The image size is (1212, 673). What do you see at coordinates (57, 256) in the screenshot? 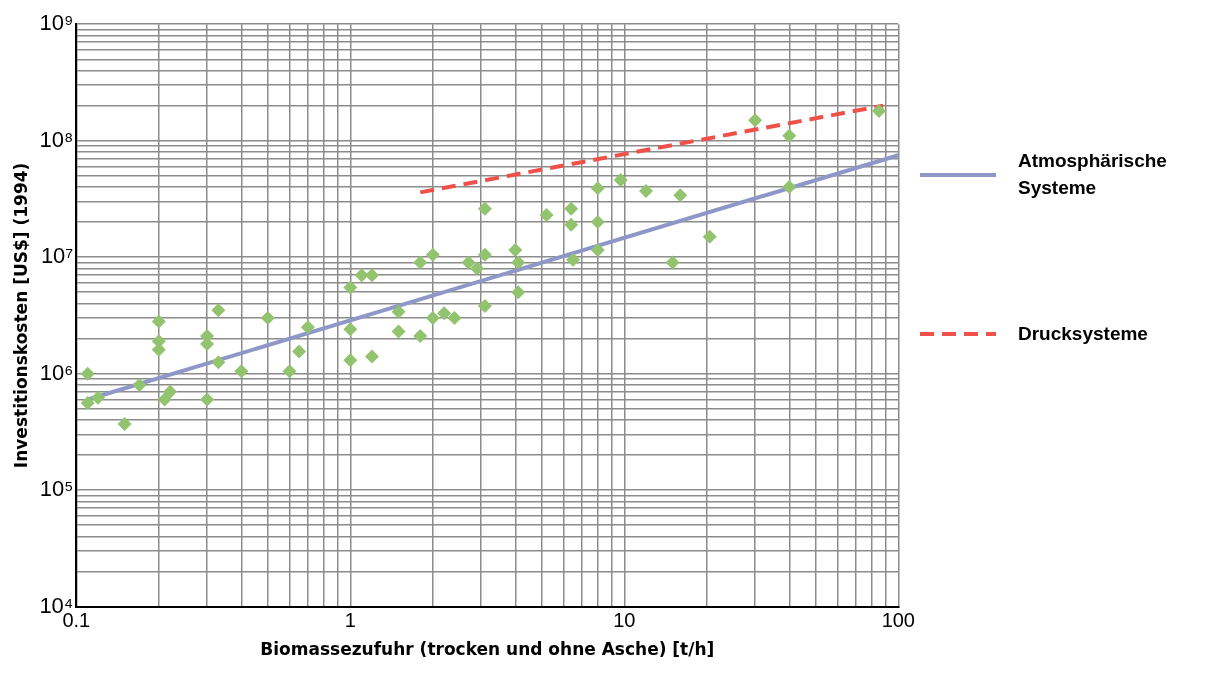
I see `y-tick-label: 10⁷` at bounding box center [57, 256].